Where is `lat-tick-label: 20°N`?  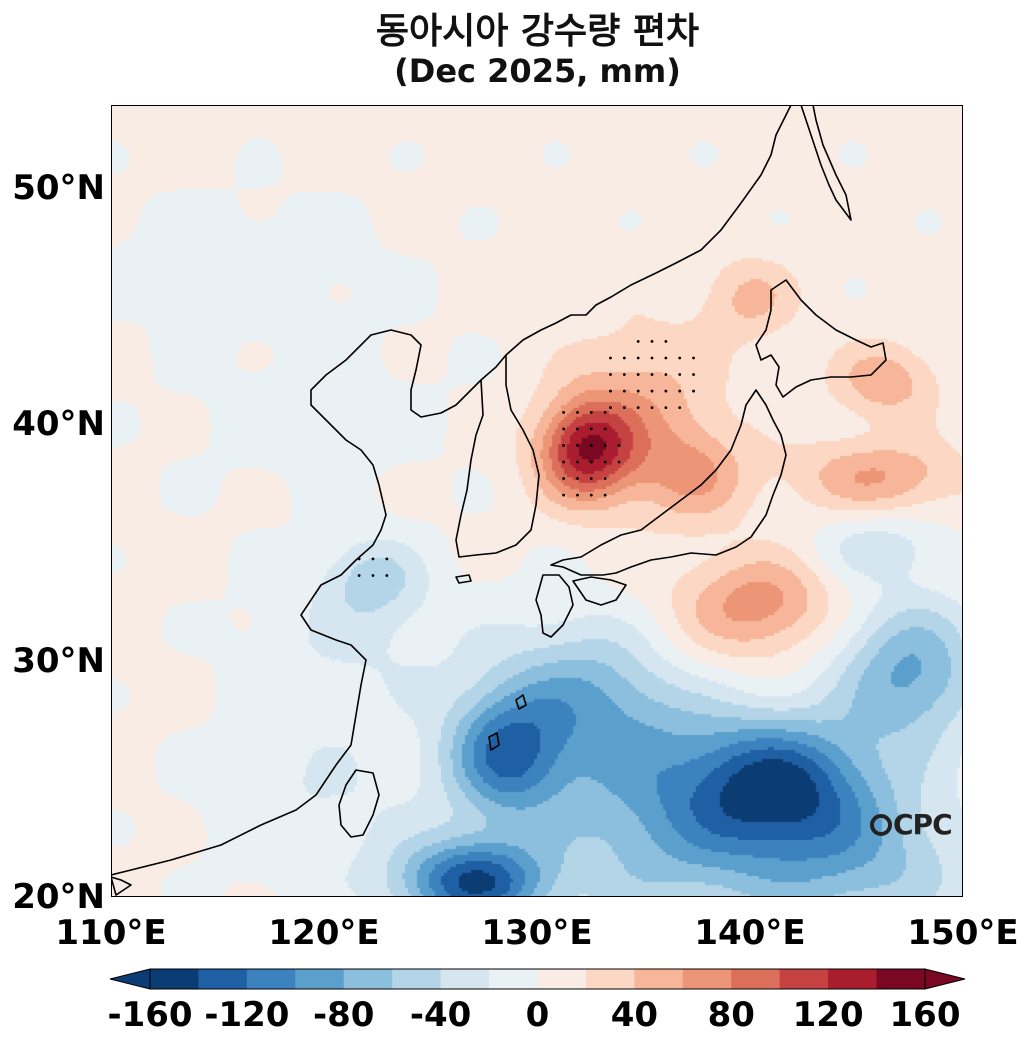
lat-tick-label: 20°N is located at coordinates (58, 897).